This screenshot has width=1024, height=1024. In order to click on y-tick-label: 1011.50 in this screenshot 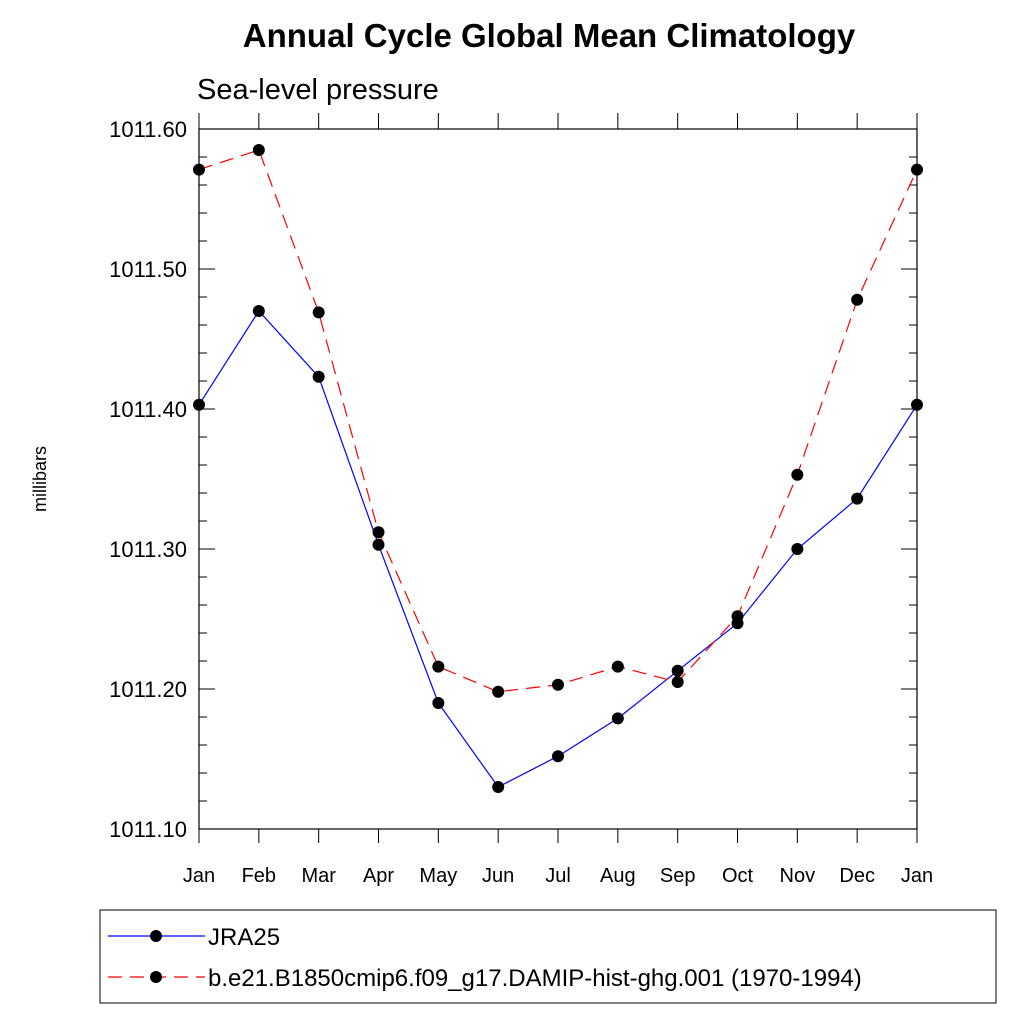, I will do `click(148, 269)`.